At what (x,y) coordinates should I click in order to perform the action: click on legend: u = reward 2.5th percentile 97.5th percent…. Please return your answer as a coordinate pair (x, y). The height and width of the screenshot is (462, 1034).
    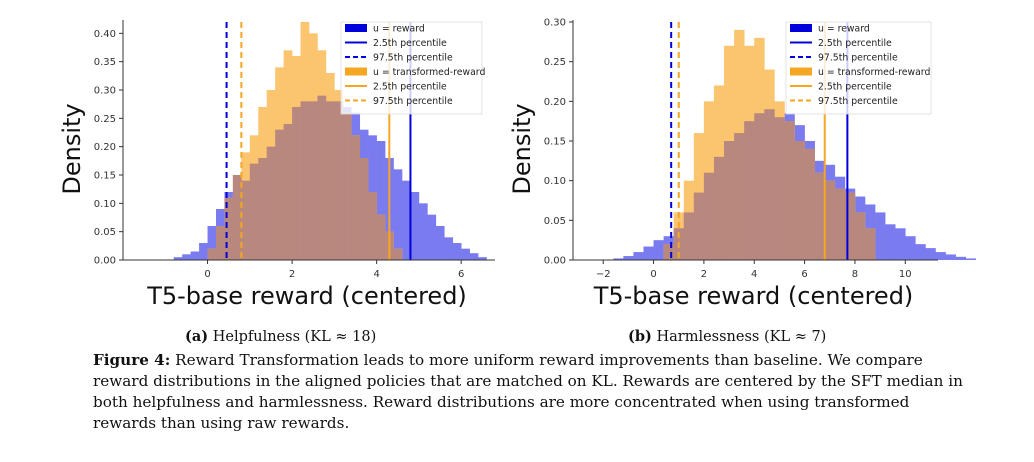
    Looking at the image, I should click on (412, 68).